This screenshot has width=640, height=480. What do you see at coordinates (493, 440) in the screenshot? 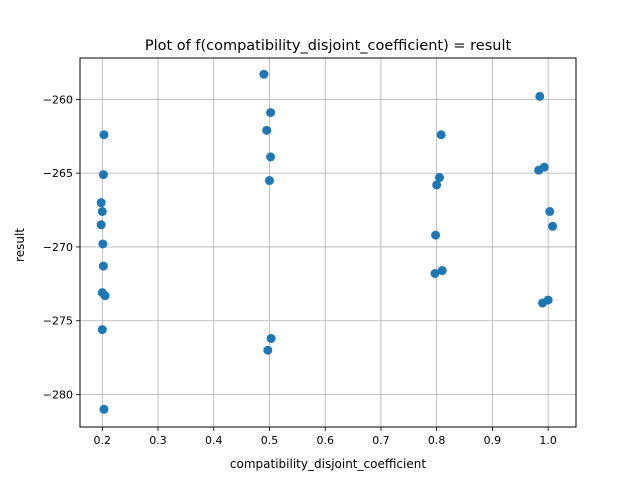
I see `x-tick-label: 0.9` at bounding box center [493, 440].